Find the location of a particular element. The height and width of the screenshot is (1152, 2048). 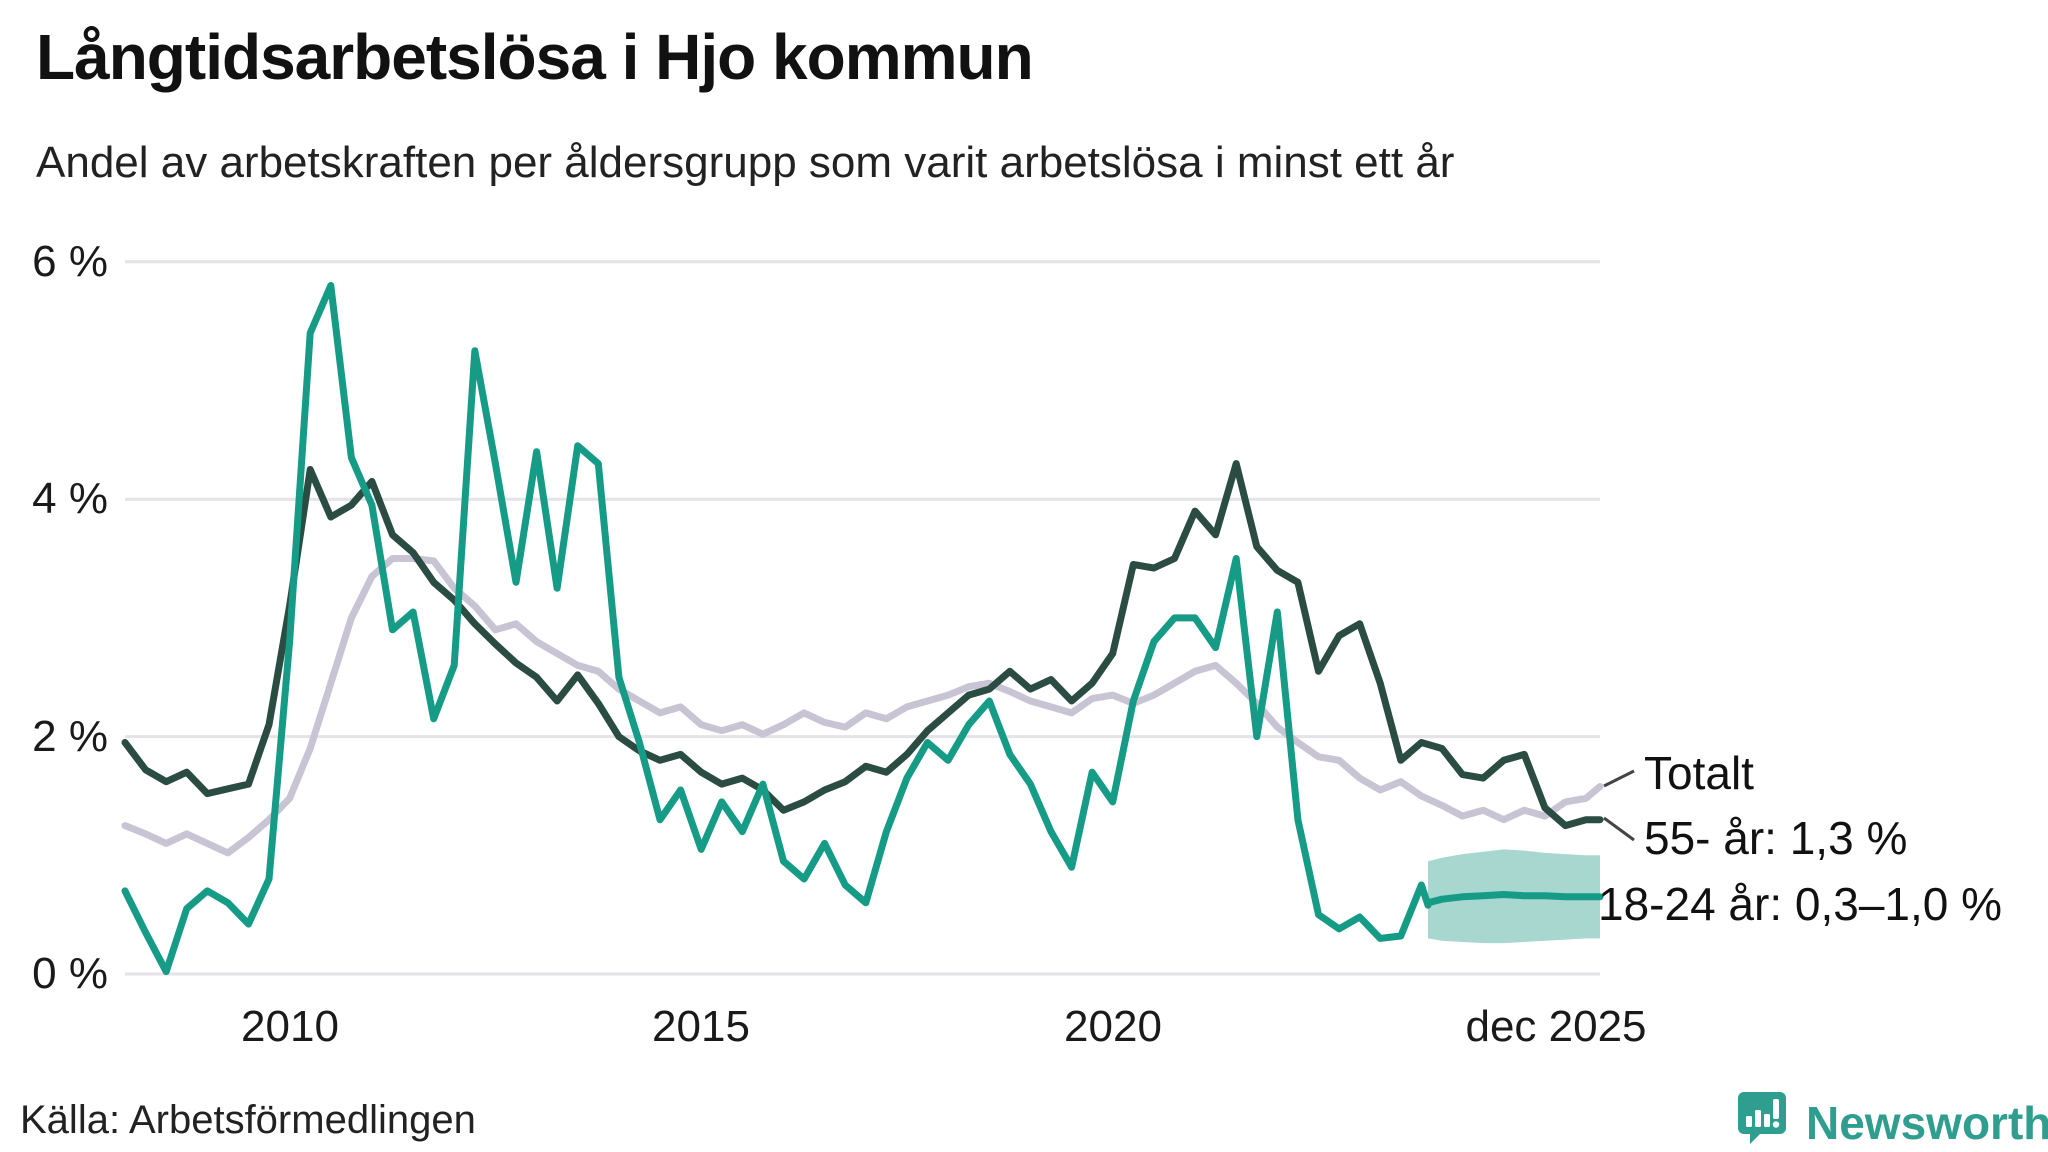

x-axis-tick-2010: 2010 is located at coordinates (290, 1026).